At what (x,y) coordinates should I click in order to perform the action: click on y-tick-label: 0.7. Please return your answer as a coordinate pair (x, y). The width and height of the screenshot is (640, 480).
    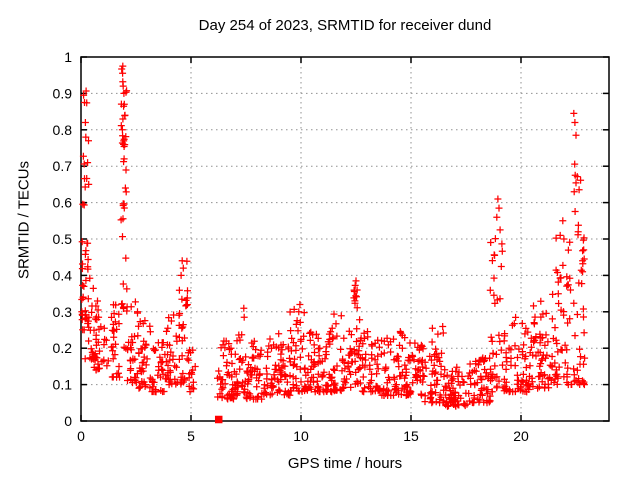
    Looking at the image, I should click on (63, 166).